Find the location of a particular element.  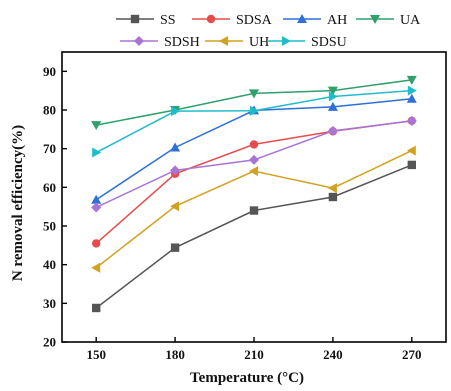

legend-item-ua: UA is located at coordinates (388, 20).